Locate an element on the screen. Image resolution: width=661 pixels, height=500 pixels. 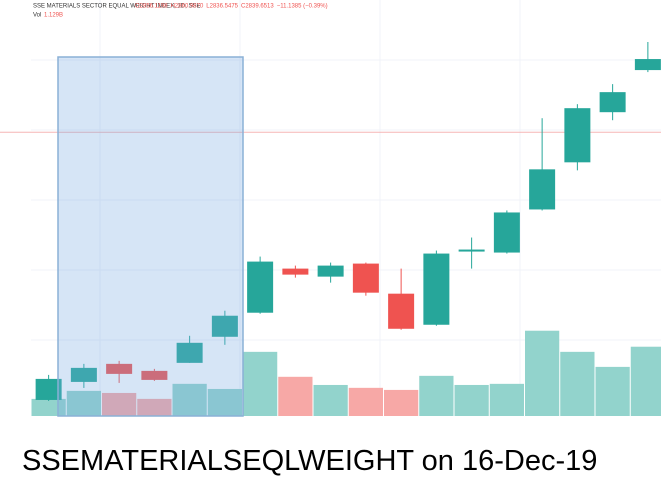
ohlc-value: H2860.9870 is located at coordinates (187, 7).